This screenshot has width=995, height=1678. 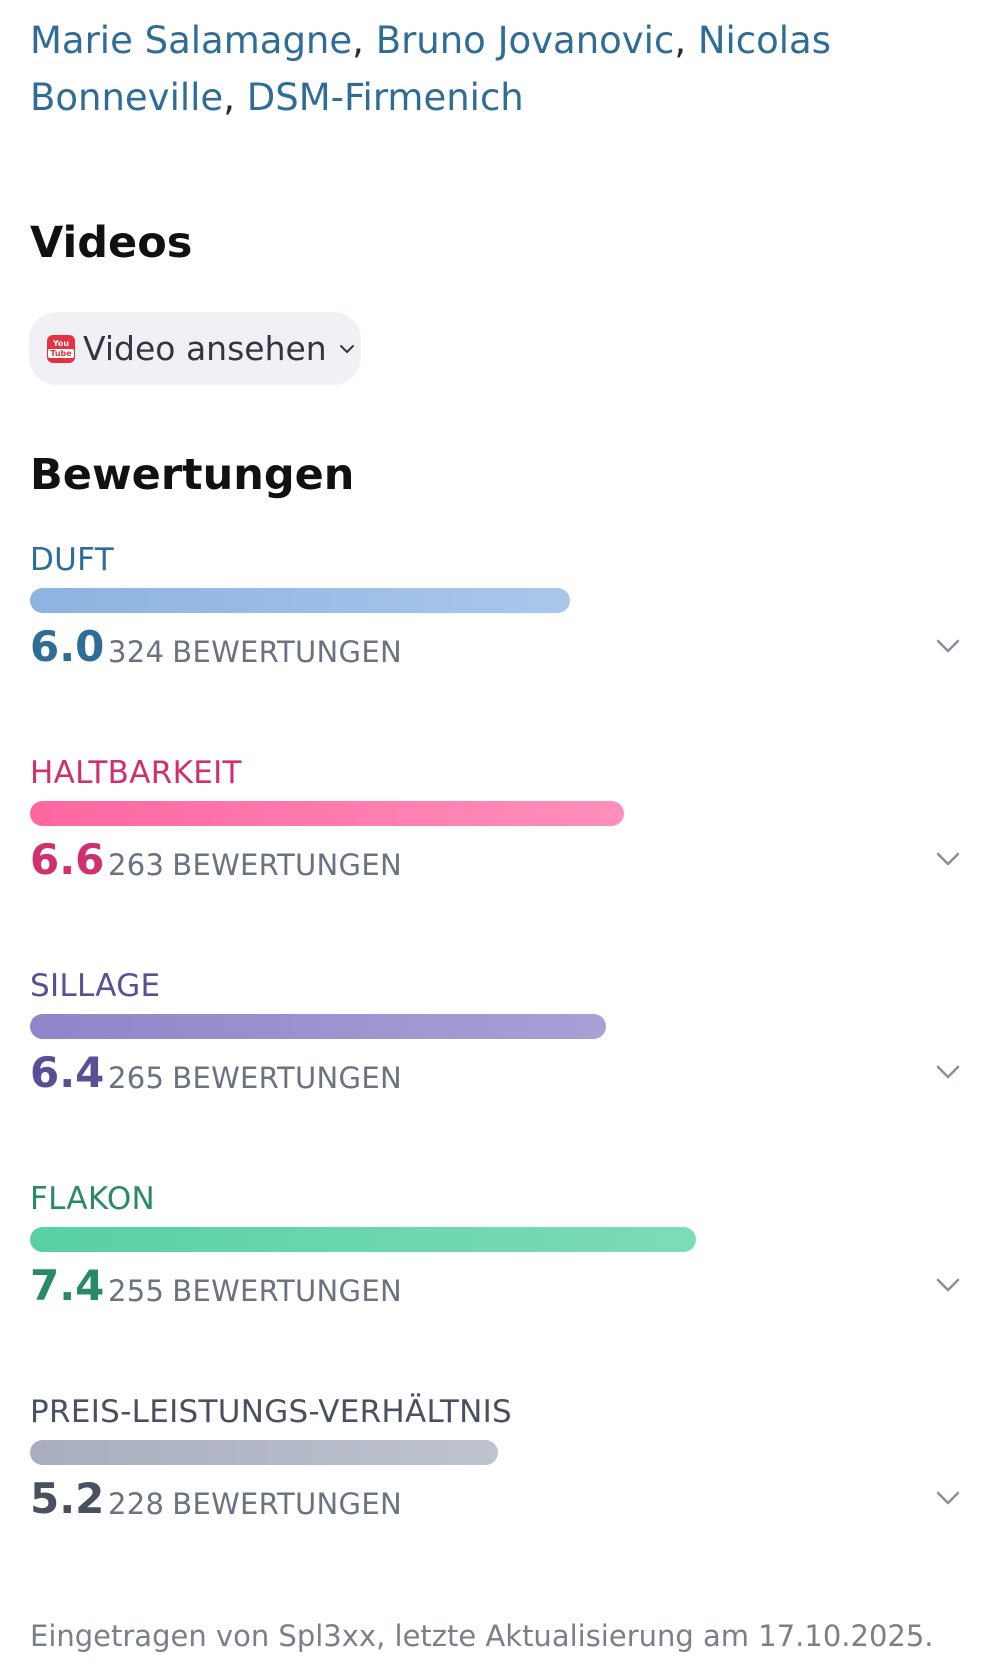 I want to click on rating-count: 255 BEWERTUNGEN, so click(x=255, y=1291).